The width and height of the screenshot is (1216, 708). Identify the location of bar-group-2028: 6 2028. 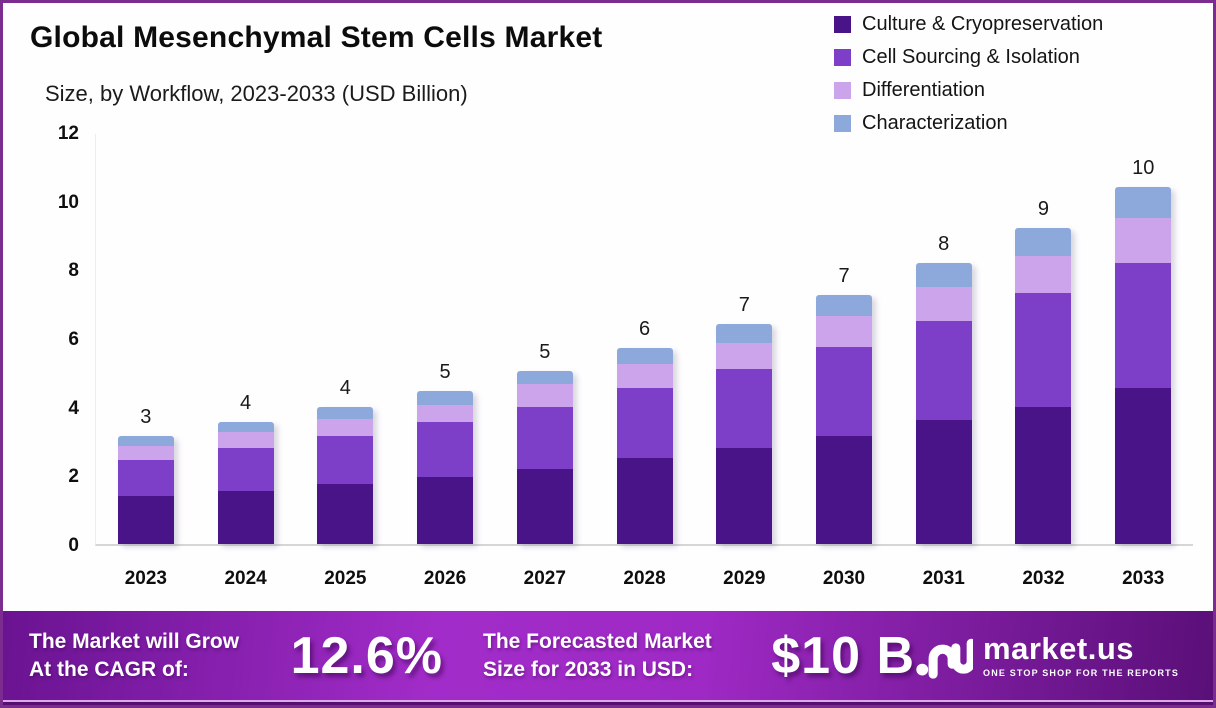
(645, 361).